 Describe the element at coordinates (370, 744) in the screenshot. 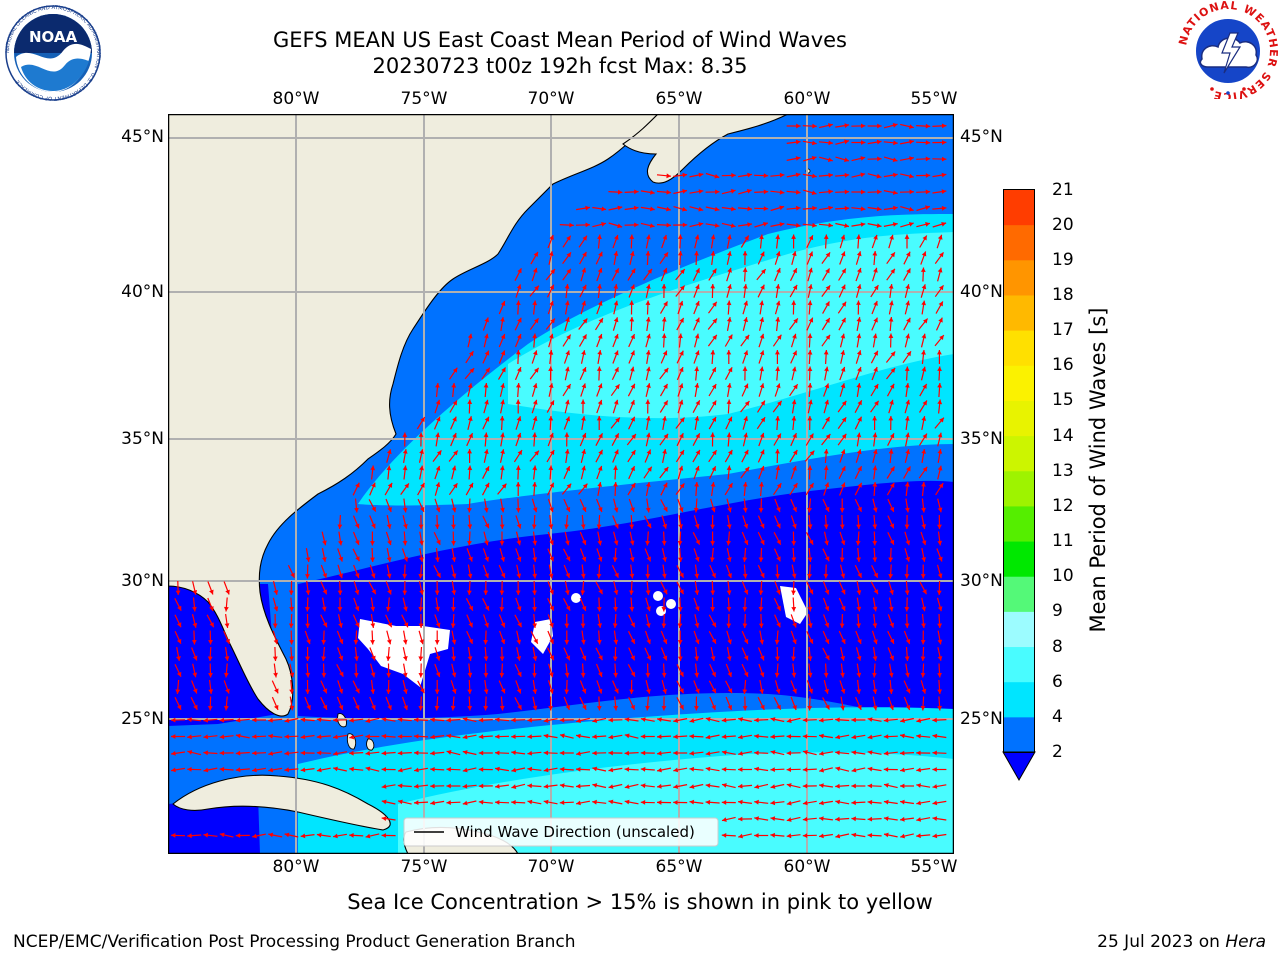

I see `land-bahamas` at that location.